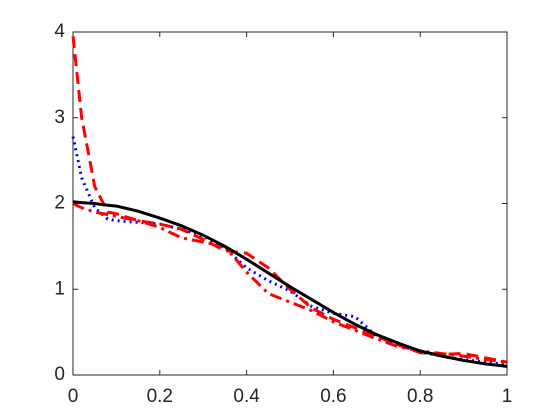 The height and width of the screenshot is (420, 560). Describe the element at coordinates (507, 396) in the screenshot. I see `x-tick-label: 1` at that location.